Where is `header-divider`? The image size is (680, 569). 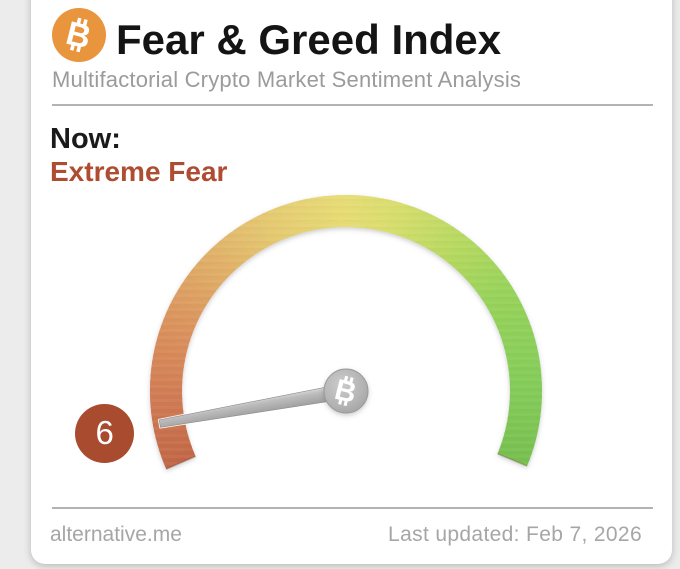 header-divider is located at coordinates (352, 105).